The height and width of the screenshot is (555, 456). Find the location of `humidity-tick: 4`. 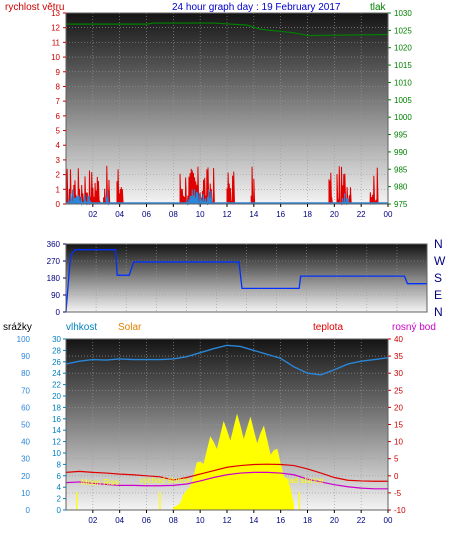

humidity-tick: 4 is located at coordinates (59, 487).